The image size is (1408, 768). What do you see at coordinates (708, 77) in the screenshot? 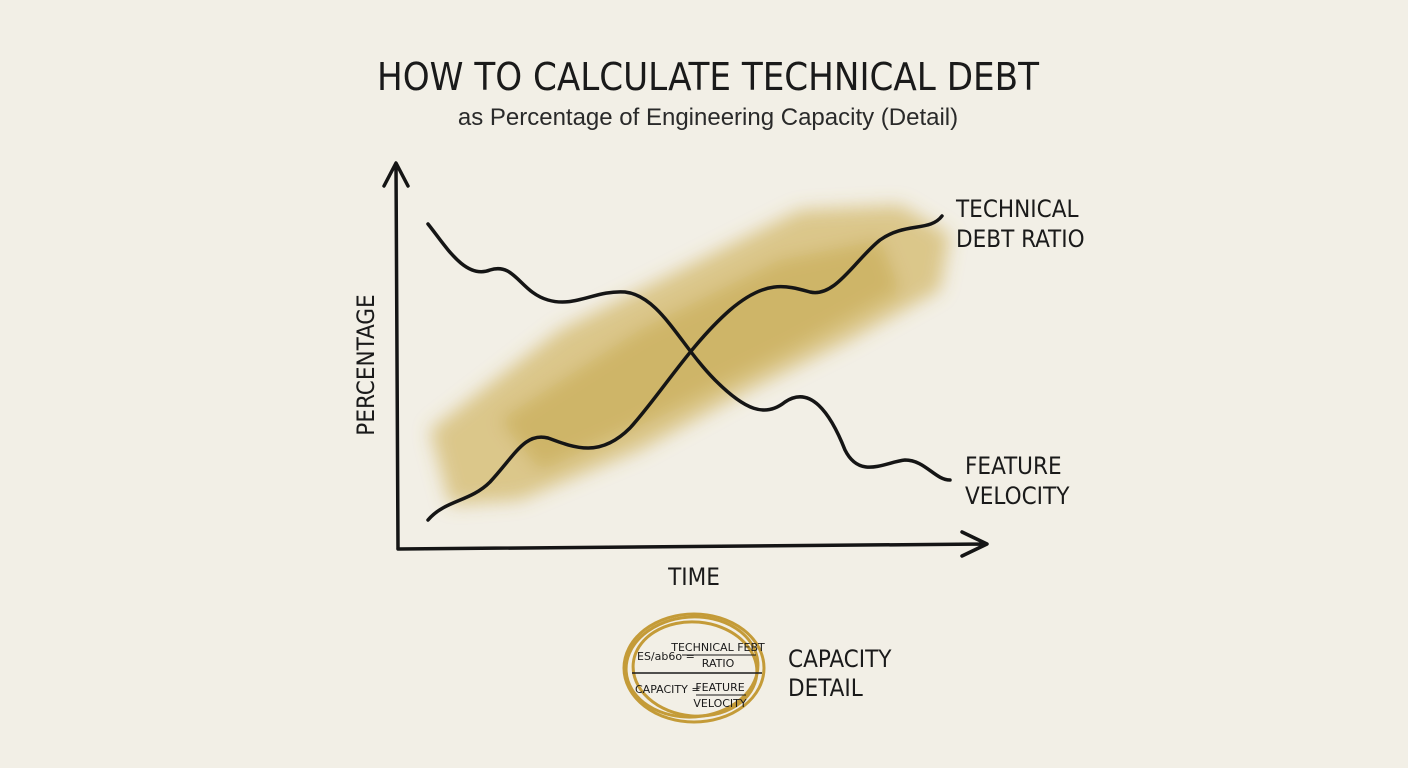
I see `title: HOW TO CALCULATE TECHNICAL DEBT` at bounding box center [708, 77].